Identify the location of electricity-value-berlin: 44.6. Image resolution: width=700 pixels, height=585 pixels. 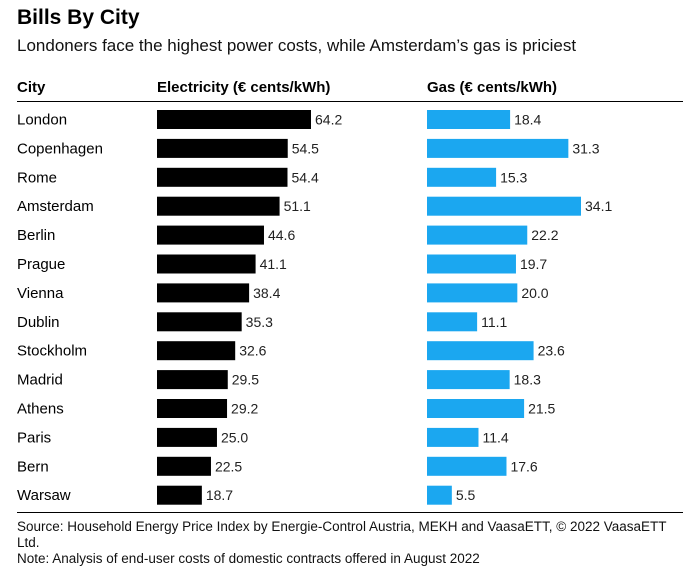
(281, 235).